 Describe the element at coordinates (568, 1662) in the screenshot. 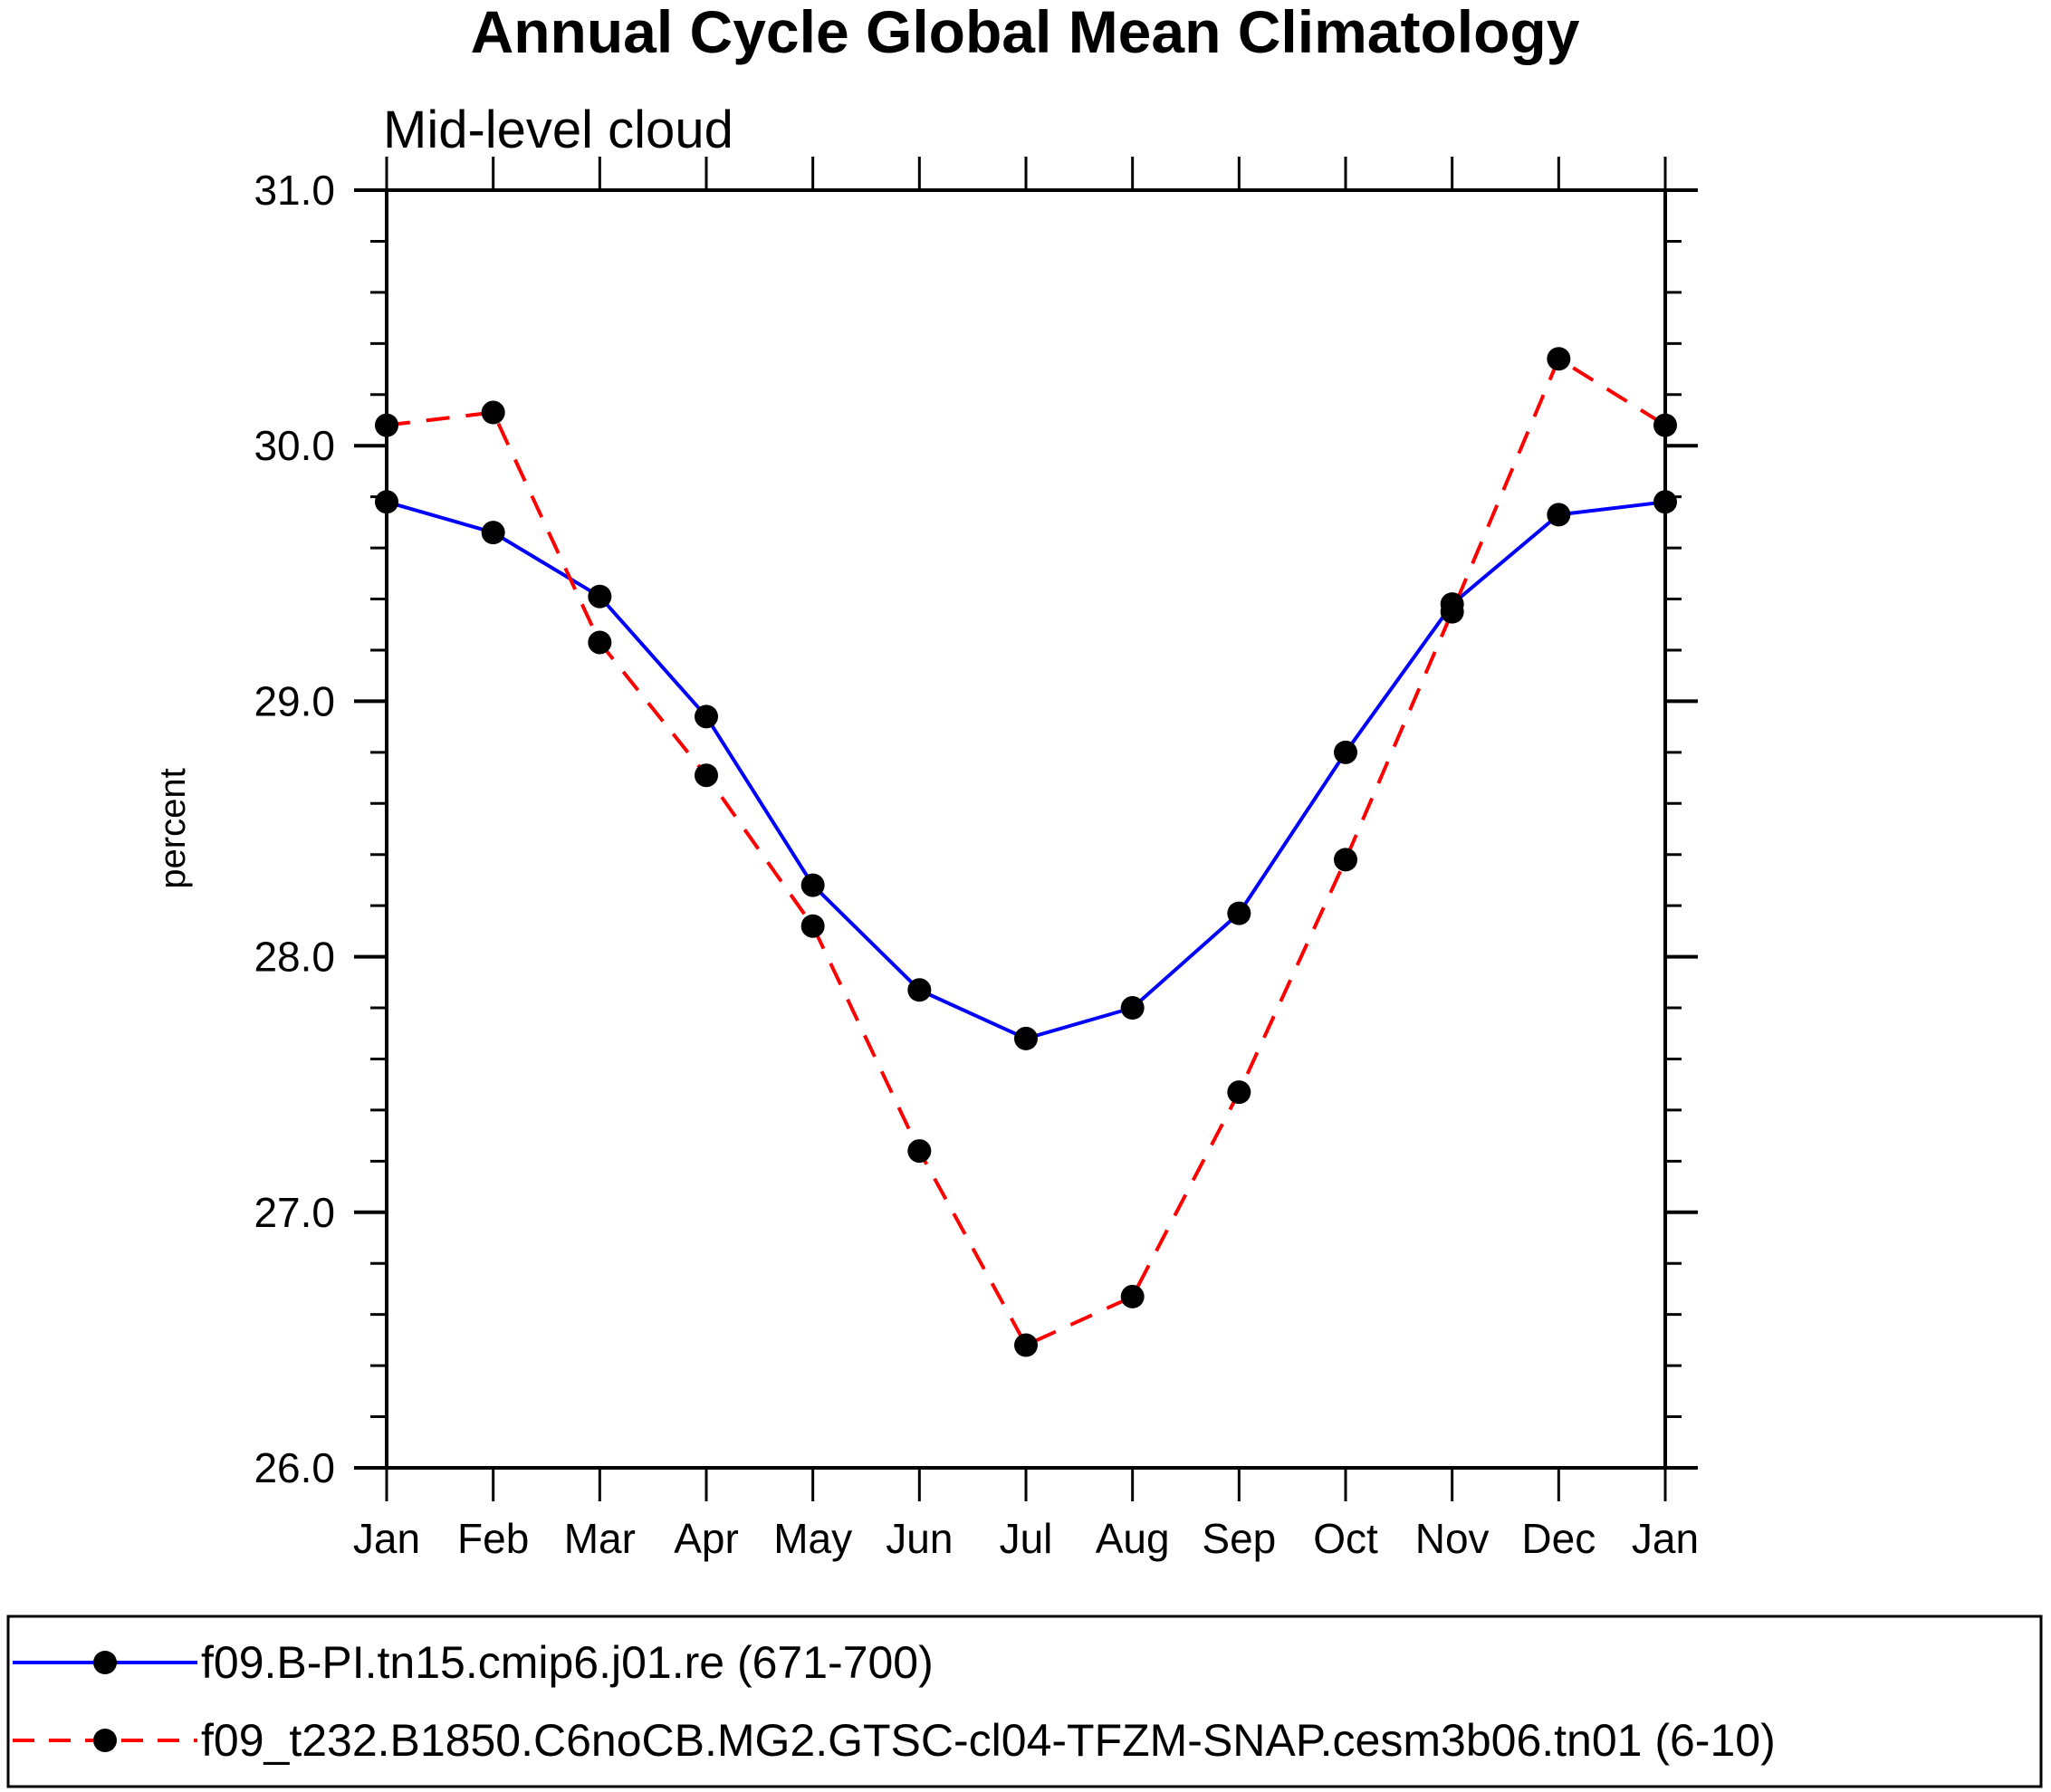

I see `legend-label: f09.B-PI.tn15.cmip6.j01.re (671-700)` at that location.